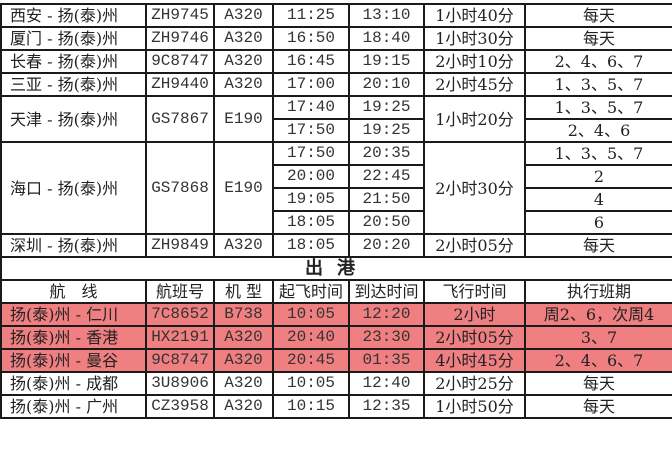  I want to click on departure-row: 扬(泰)州 - 广州 CZ3958 A320 10:15 12:35 1小时50分 每天, so click(336, 406).